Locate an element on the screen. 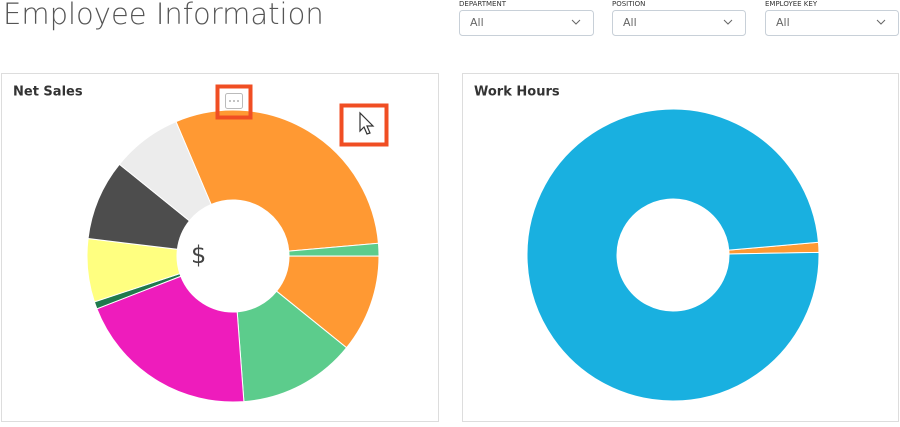 This screenshot has width=900, height=427. cursor is located at coordinates (367, 123).